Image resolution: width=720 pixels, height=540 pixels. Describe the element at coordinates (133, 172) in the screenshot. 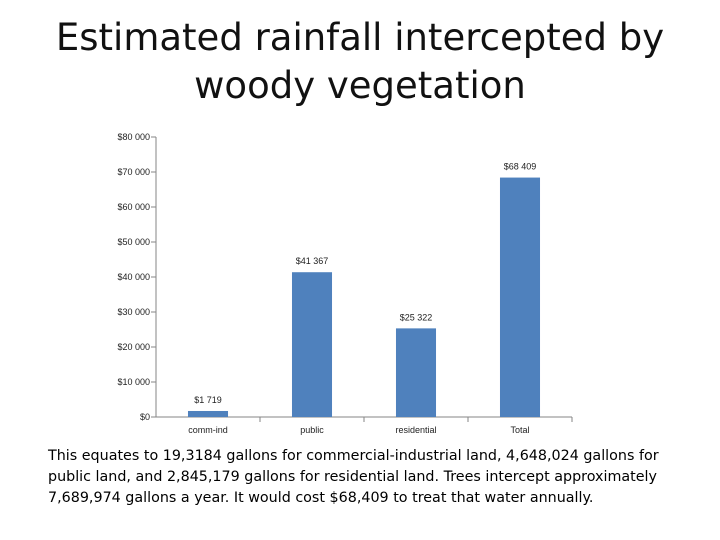

I see `y-tick-label: $70 000` at that location.